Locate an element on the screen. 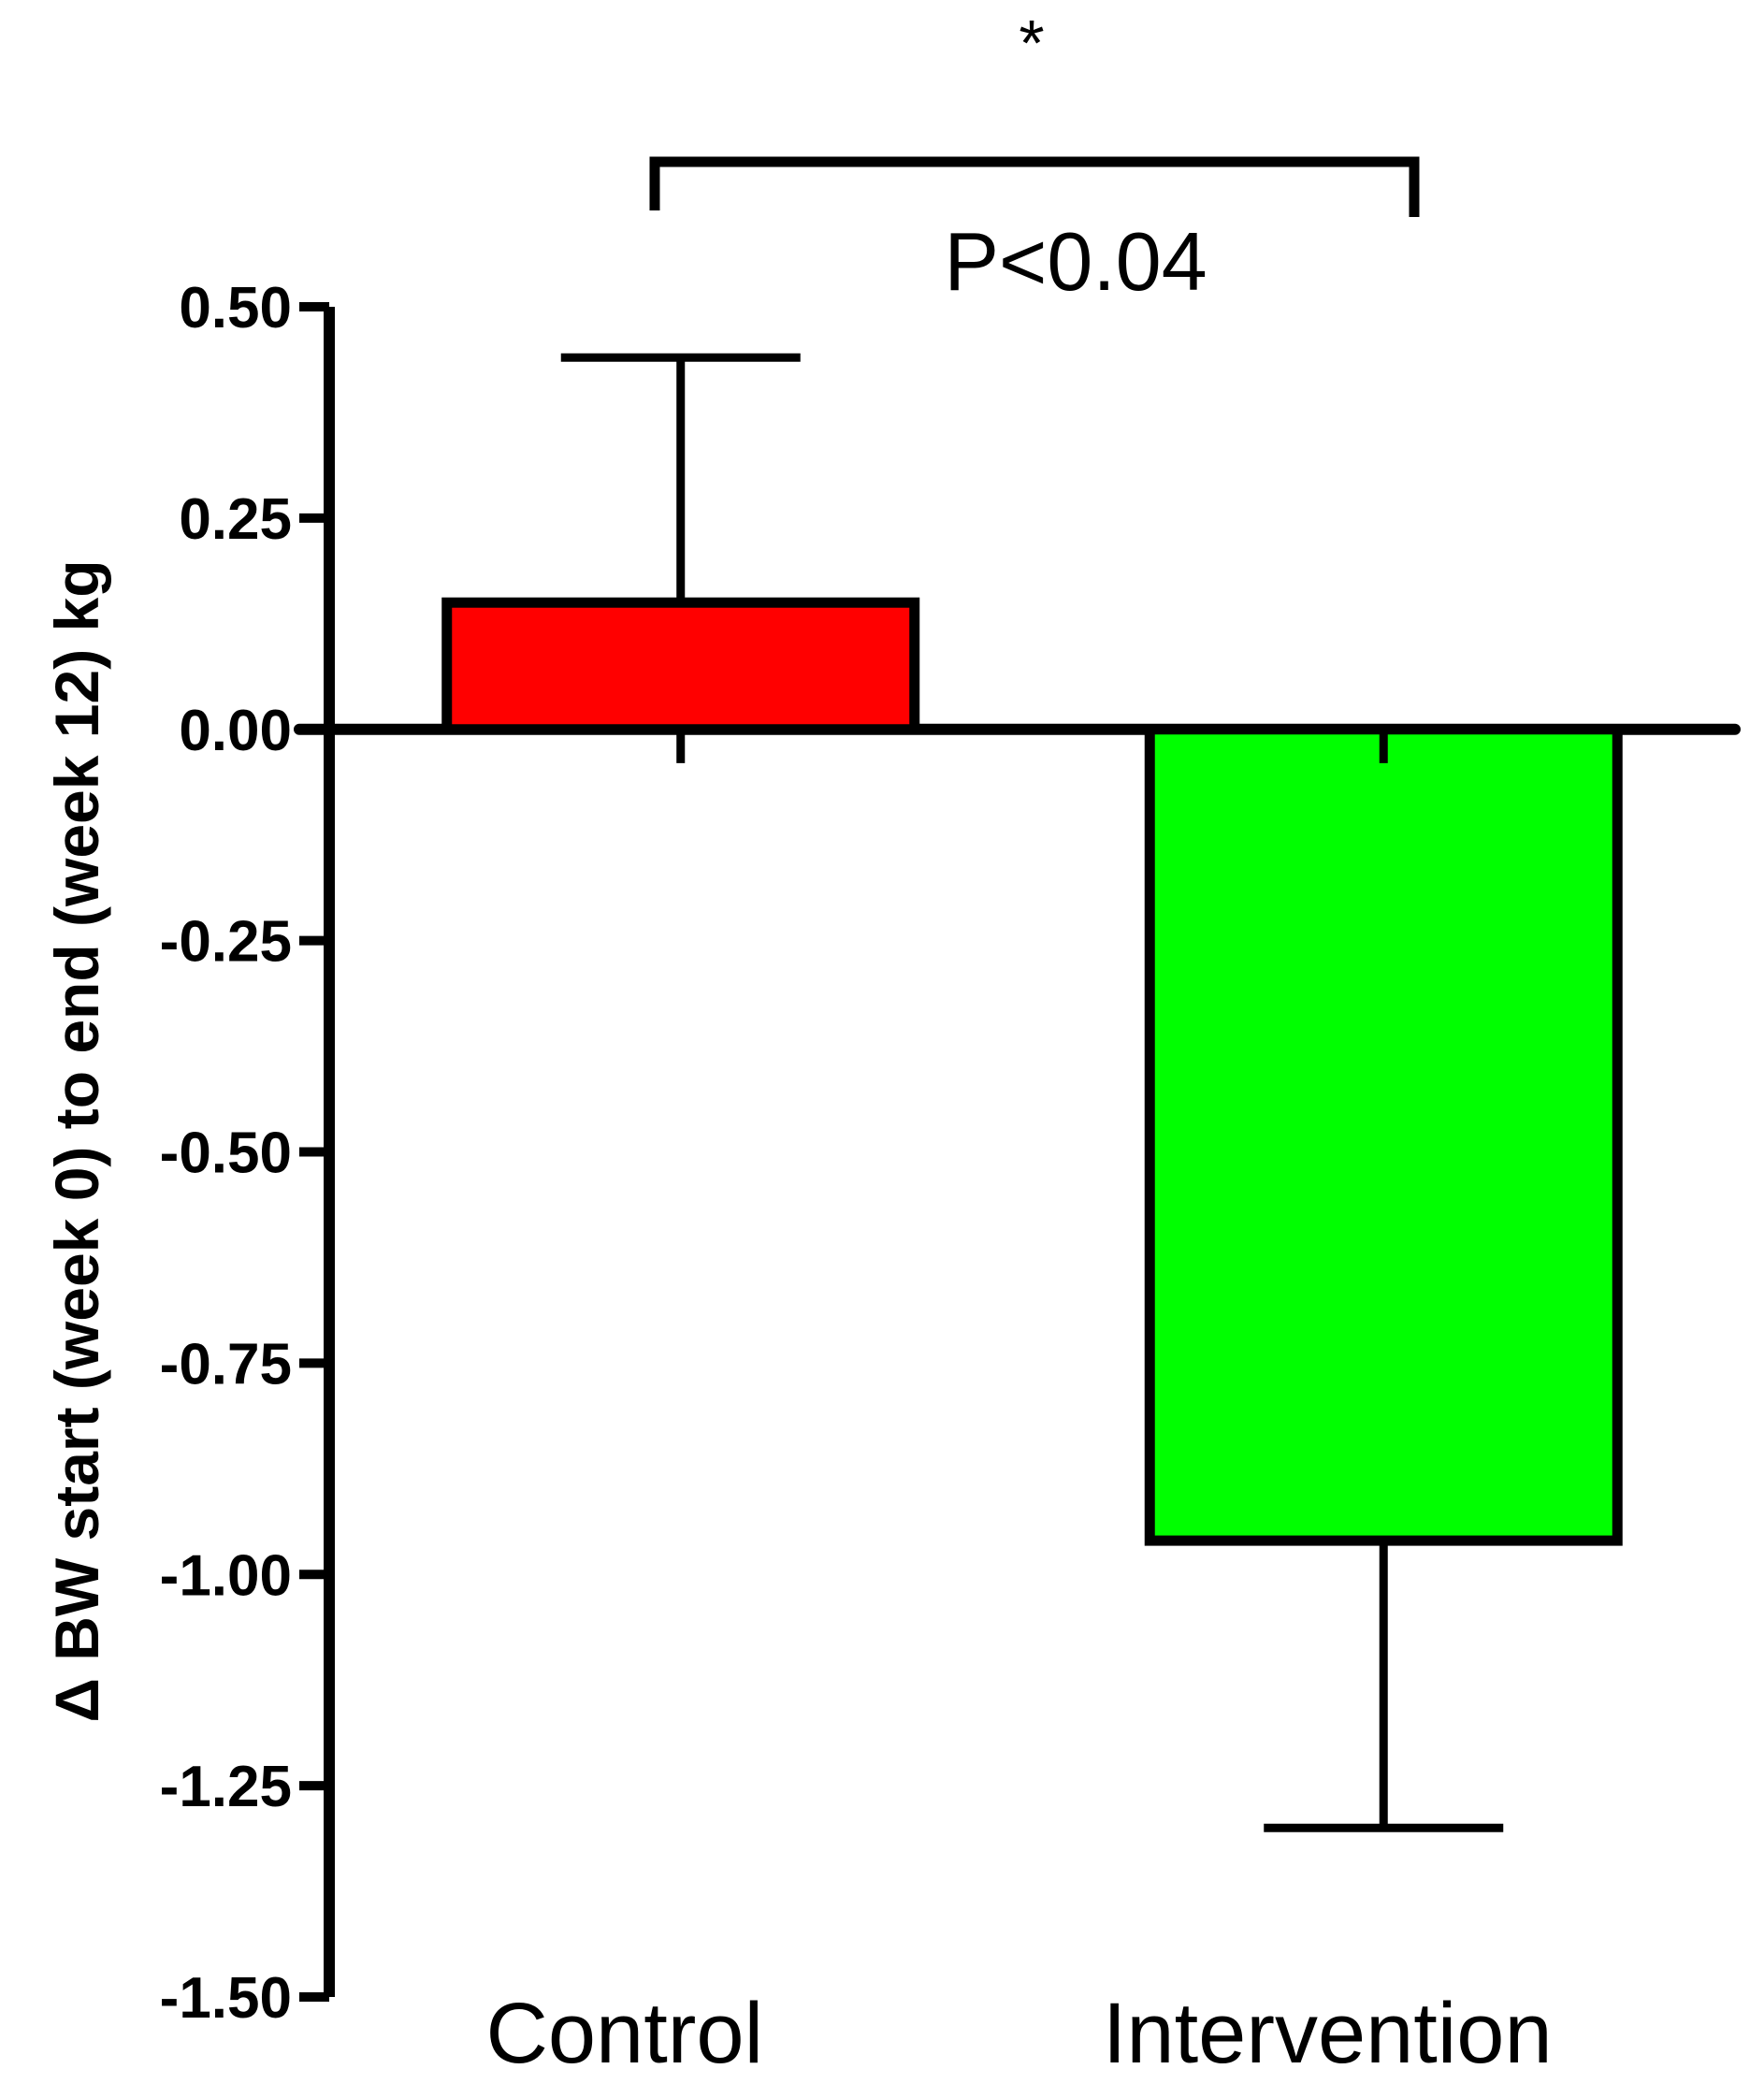 The width and height of the screenshot is (1764, 2098). y-tick-label: -1.00 is located at coordinates (226, 1575).